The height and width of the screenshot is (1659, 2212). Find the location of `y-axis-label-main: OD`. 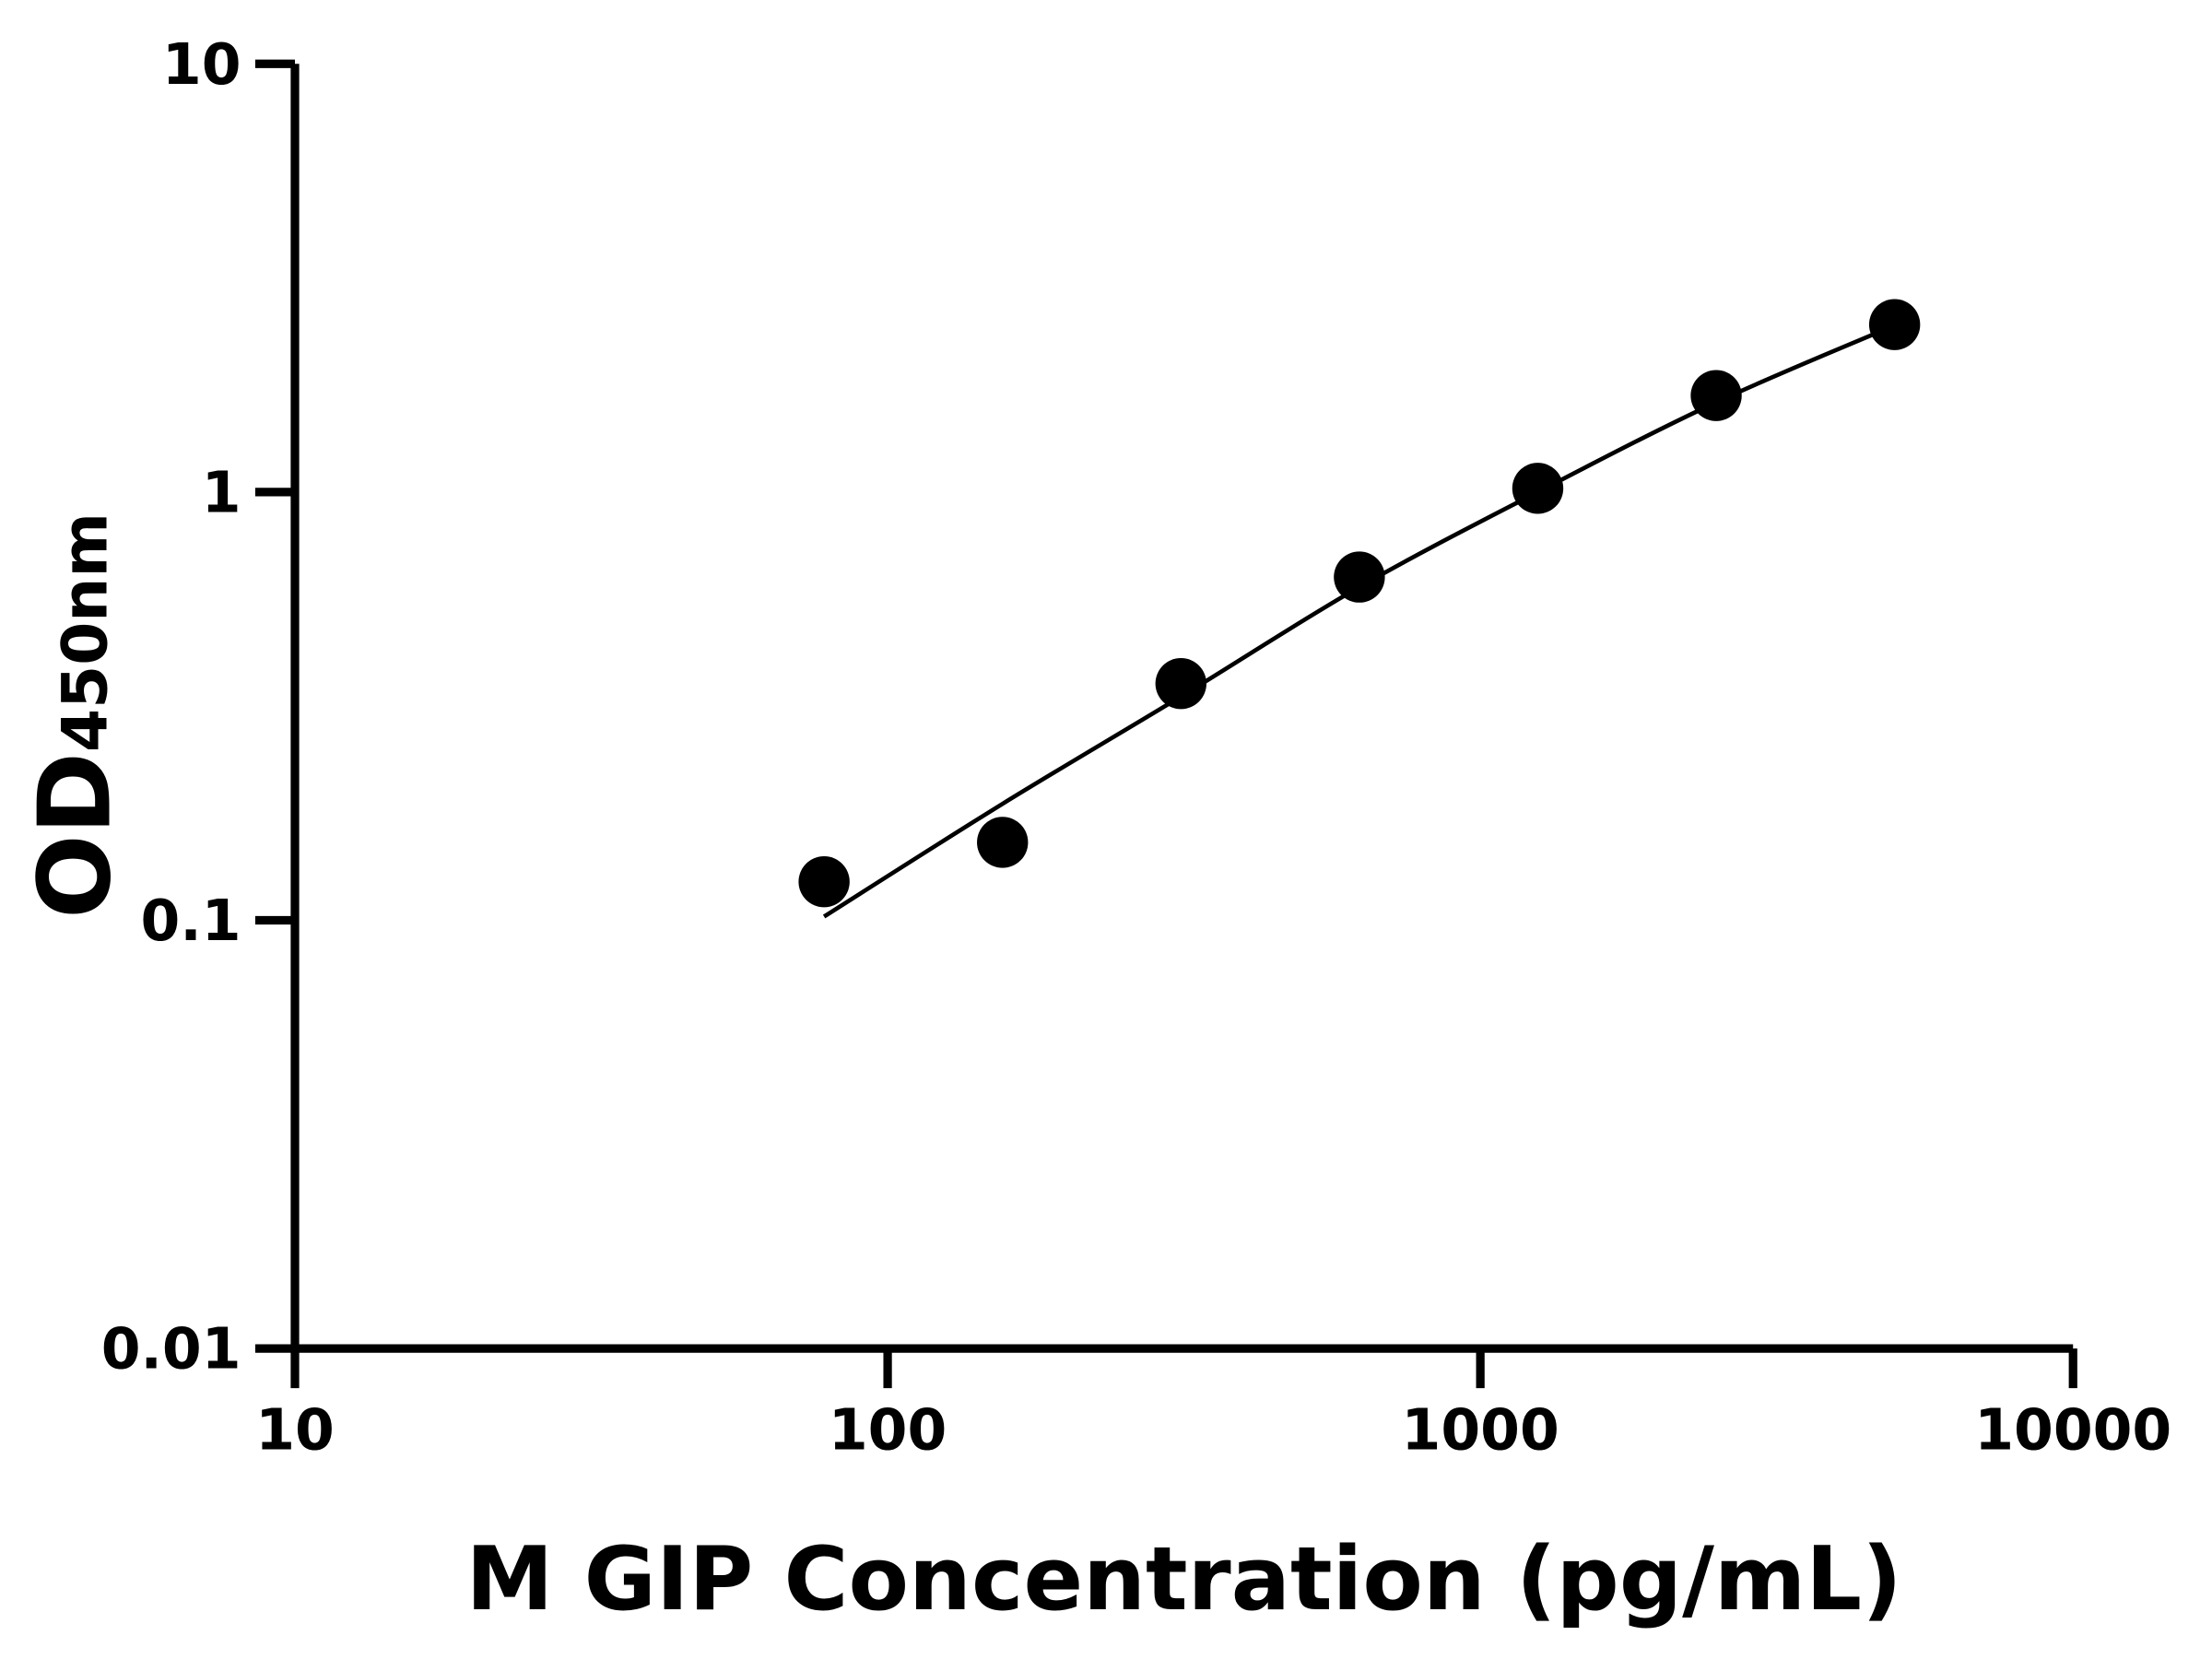

y-axis-label-main: OD is located at coordinates (75, 835).